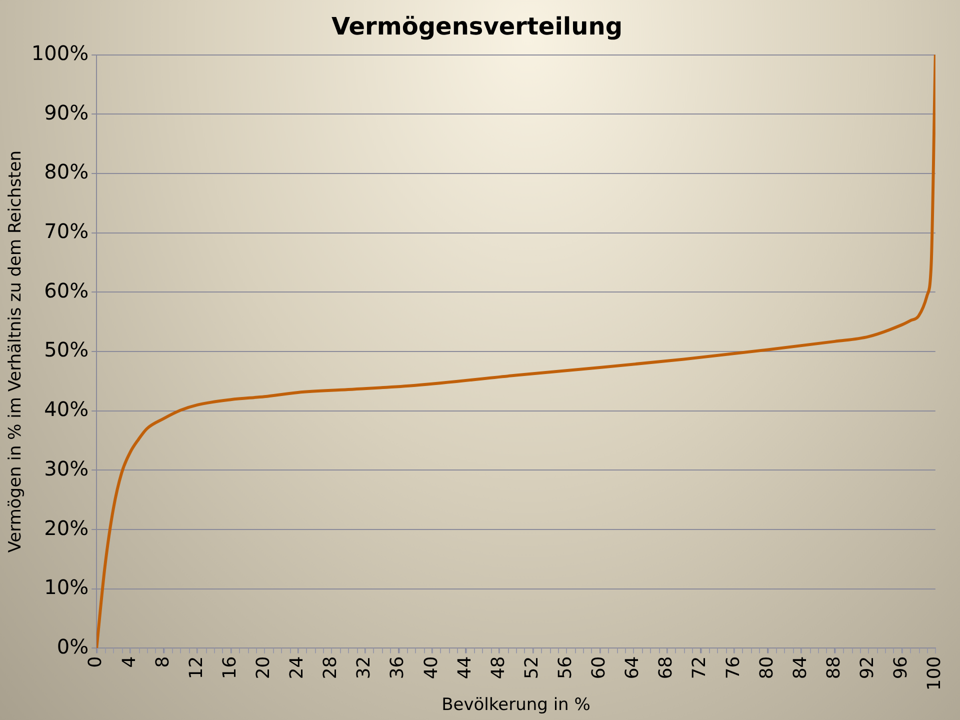 The height and width of the screenshot is (720, 960). What do you see at coordinates (498, 668) in the screenshot?
I see `x-tick-label: 48` at bounding box center [498, 668].